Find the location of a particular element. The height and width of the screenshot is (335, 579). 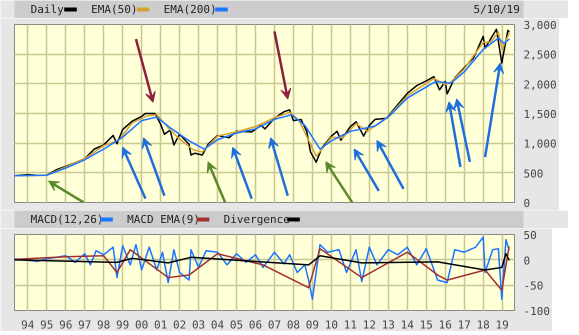

x-tick-label: 96 is located at coordinates (65, 325).